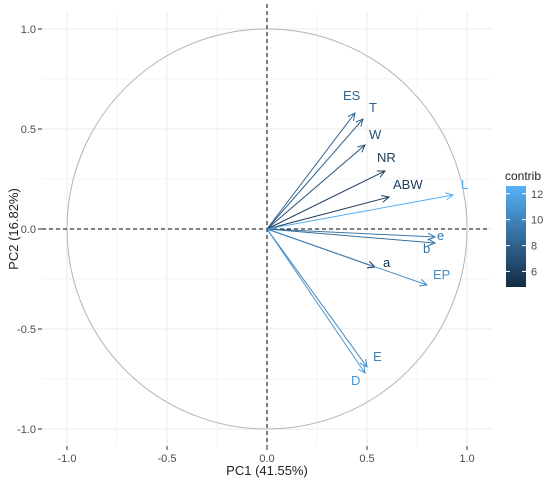  I want to click on arrowhead-b, so click(432, 242).